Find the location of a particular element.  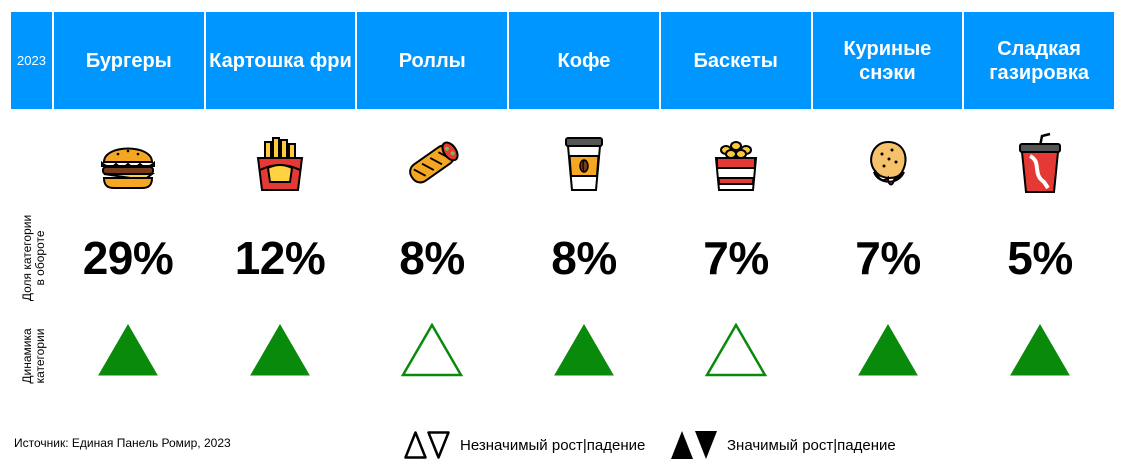

legend-not-significant: Незначимый рост|падение is located at coordinates (524, 445).